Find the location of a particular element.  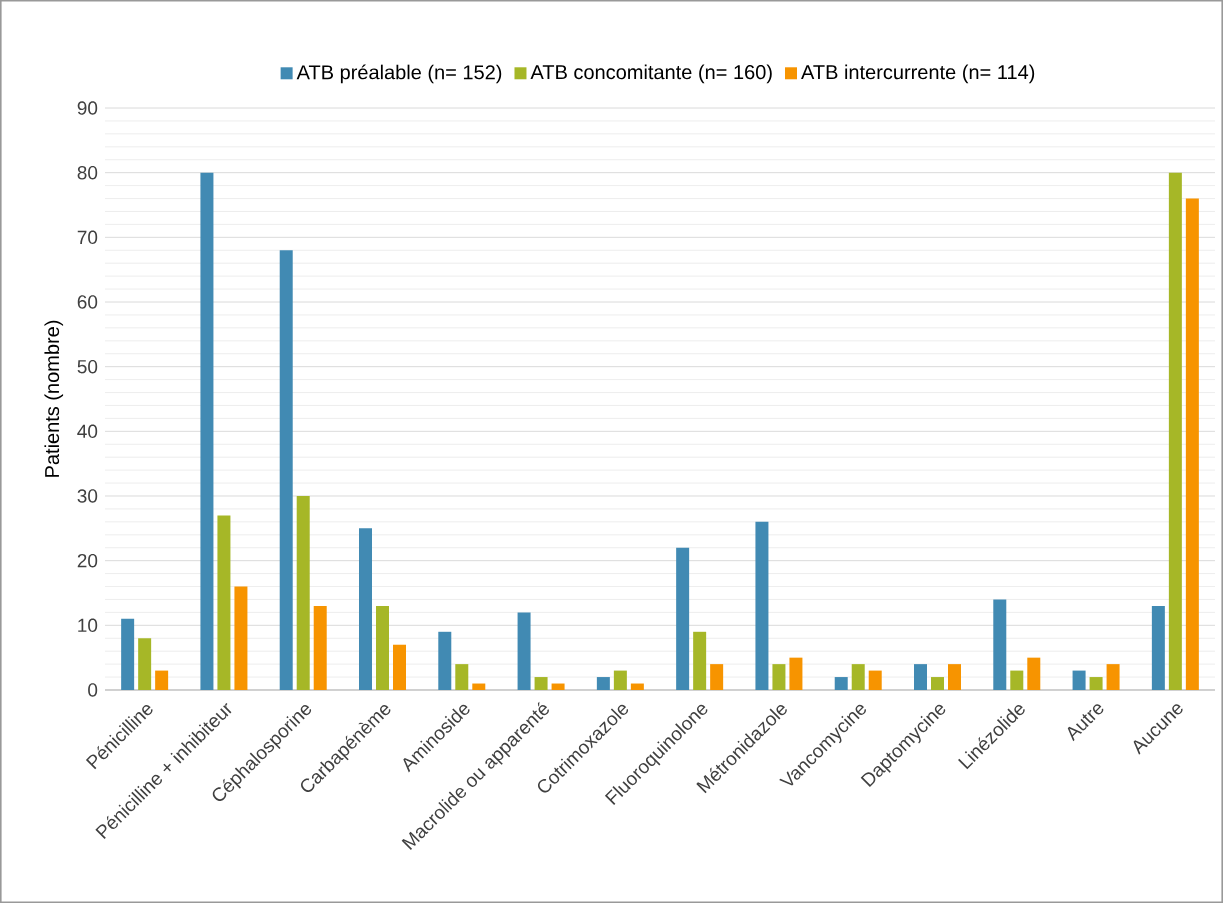

legend-label: ATB préalable (n= 152) is located at coordinates (399, 74).